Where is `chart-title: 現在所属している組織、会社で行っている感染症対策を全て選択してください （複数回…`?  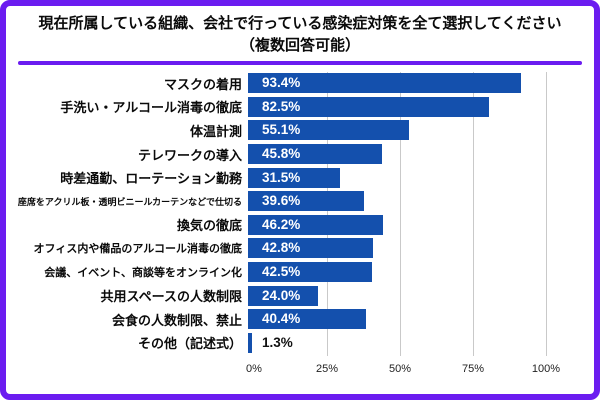
chart-title: 現在所属している組織、会社で行っている感染症対策を全て選択してください （複数回… is located at coordinates (300, 31).